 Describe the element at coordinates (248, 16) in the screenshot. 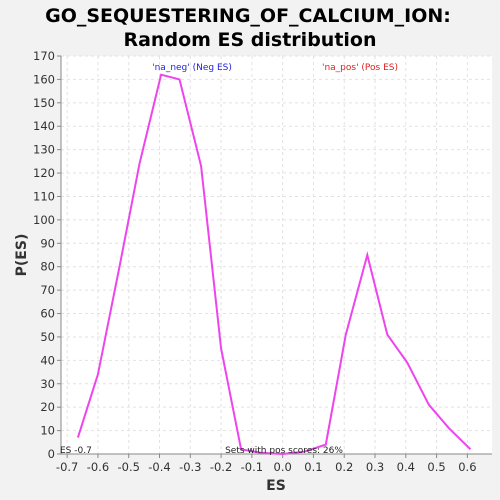

I see `chart-title-line-1: GO_SEQUESTERING_OF_CALCIUM_ION:` at that location.